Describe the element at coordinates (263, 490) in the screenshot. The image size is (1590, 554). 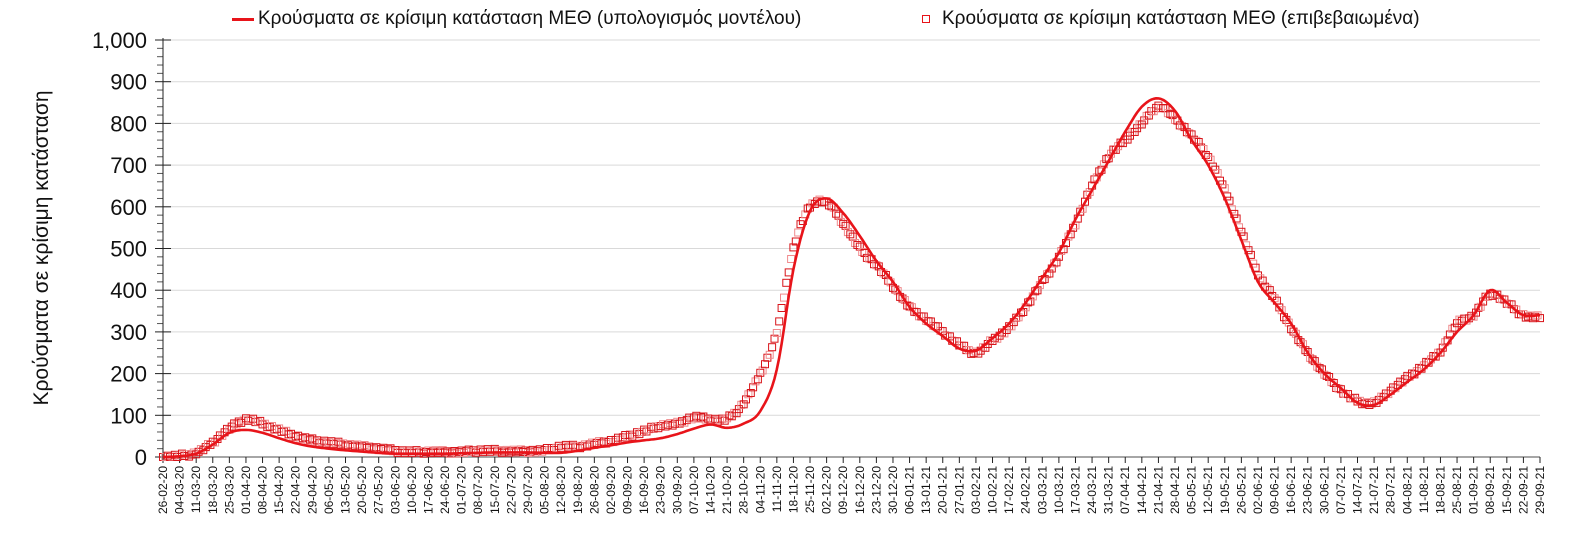
I see `x-tick-label: 08-04-20` at that location.